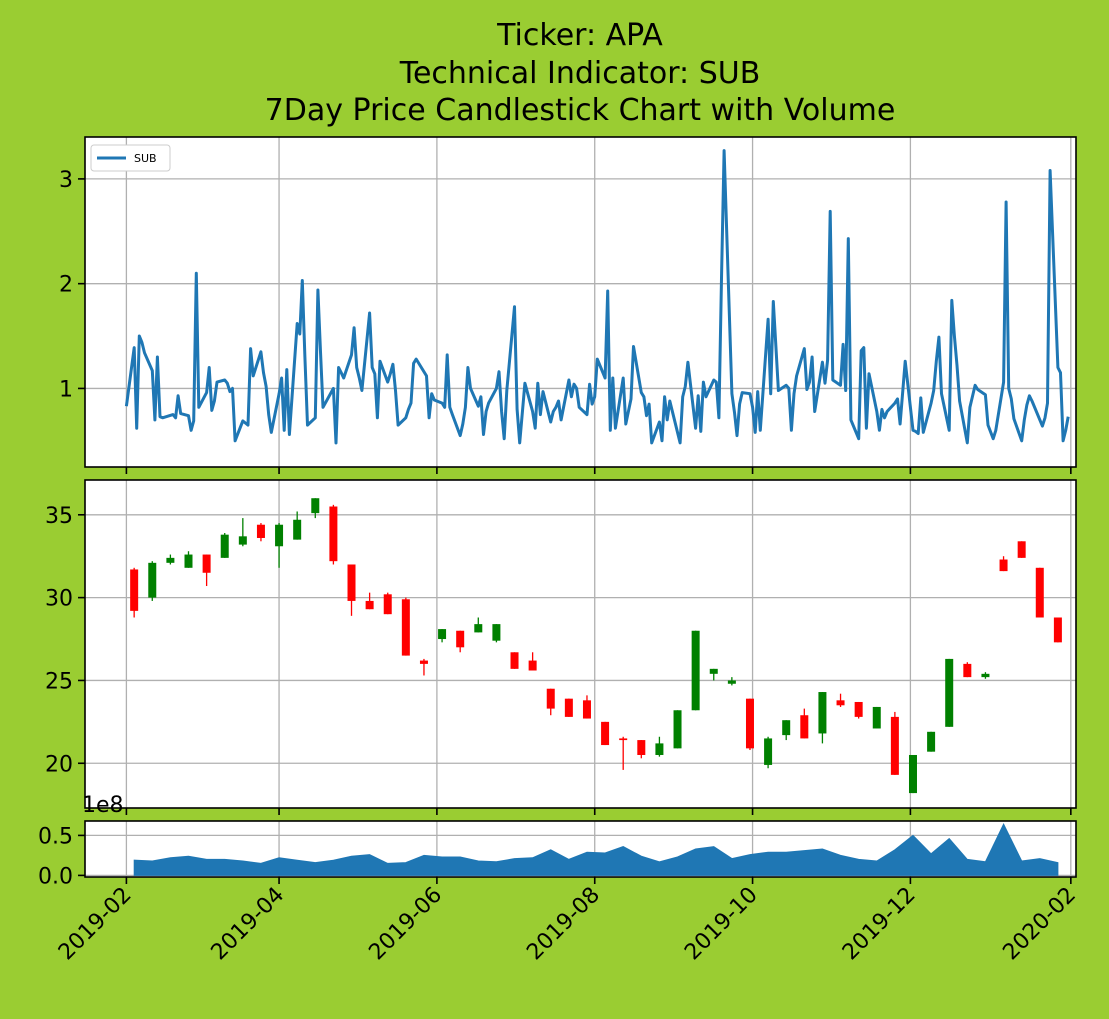 The height and width of the screenshot is (1019, 1109). What do you see at coordinates (59, 681) in the screenshot?
I see `price-ytick-label-1: 25` at bounding box center [59, 681].